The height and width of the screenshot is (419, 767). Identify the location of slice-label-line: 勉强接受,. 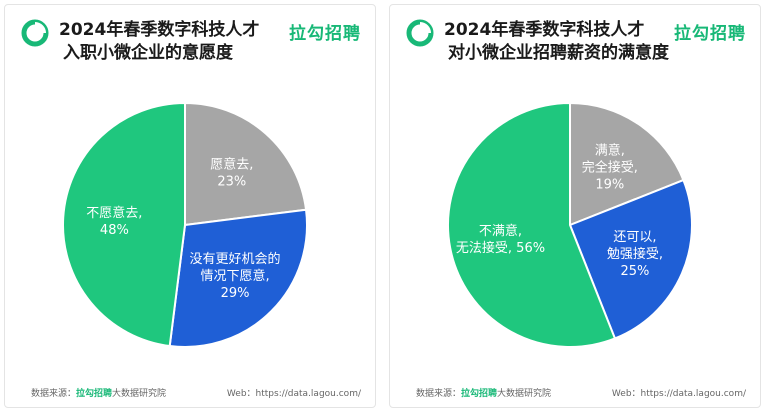
(635, 254).